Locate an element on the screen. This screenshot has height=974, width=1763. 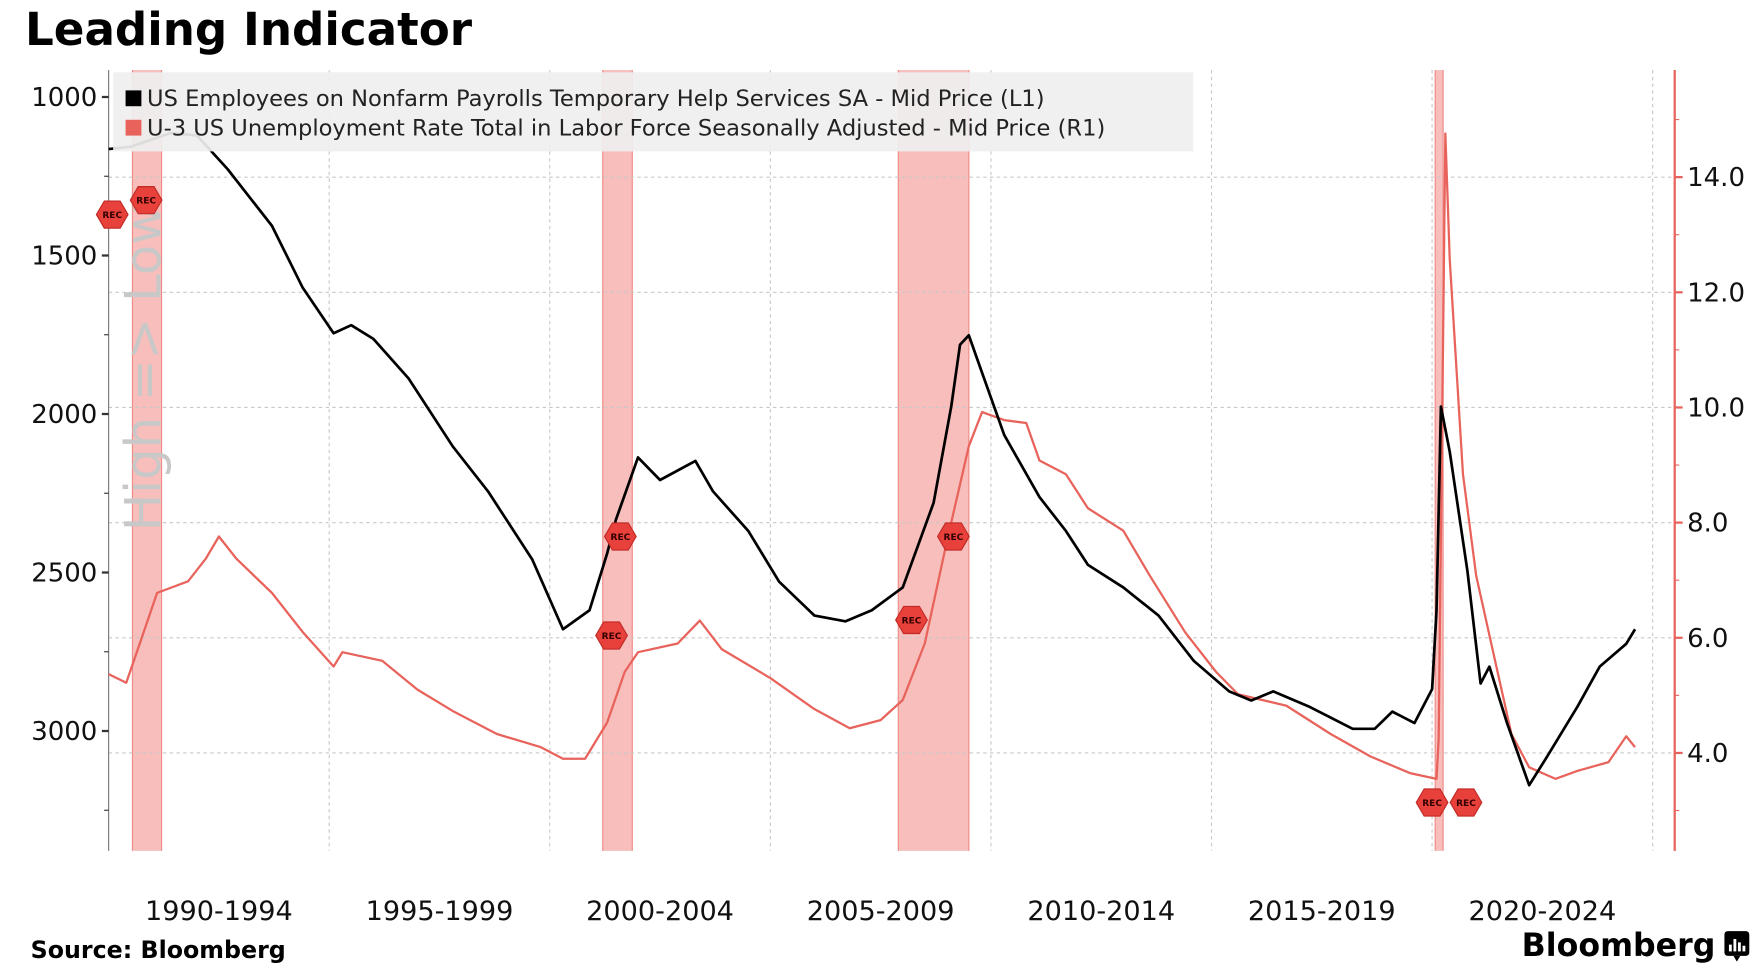
x-axis-tick-label: 2020-2024 is located at coordinates (1542, 911).